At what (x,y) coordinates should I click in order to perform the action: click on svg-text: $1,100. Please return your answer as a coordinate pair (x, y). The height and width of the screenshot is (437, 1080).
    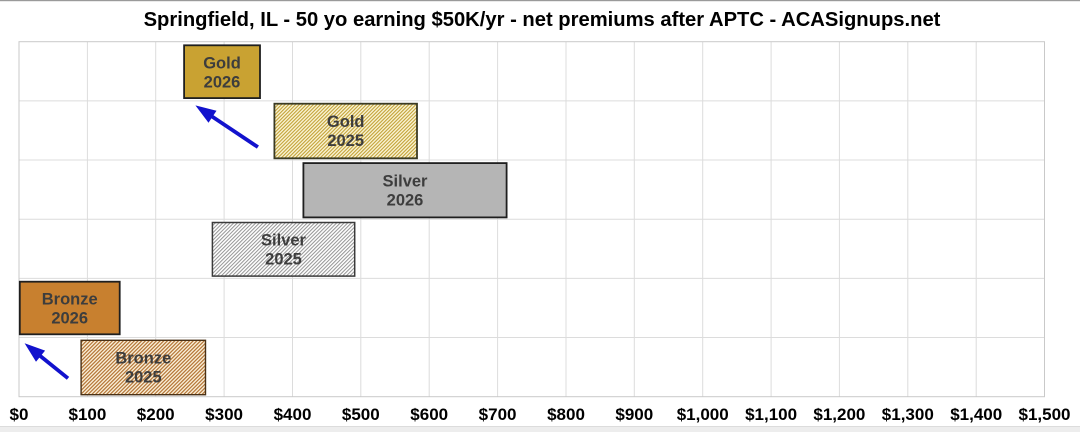
    Looking at the image, I should click on (771, 414).